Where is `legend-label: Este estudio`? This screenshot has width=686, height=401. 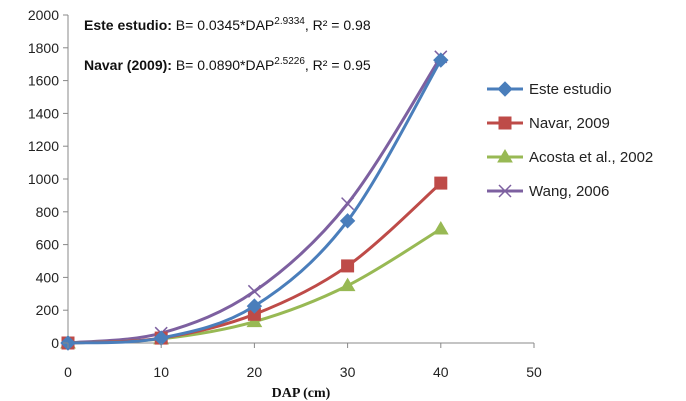 legend-label: Este estudio is located at coordinates (570, 89).